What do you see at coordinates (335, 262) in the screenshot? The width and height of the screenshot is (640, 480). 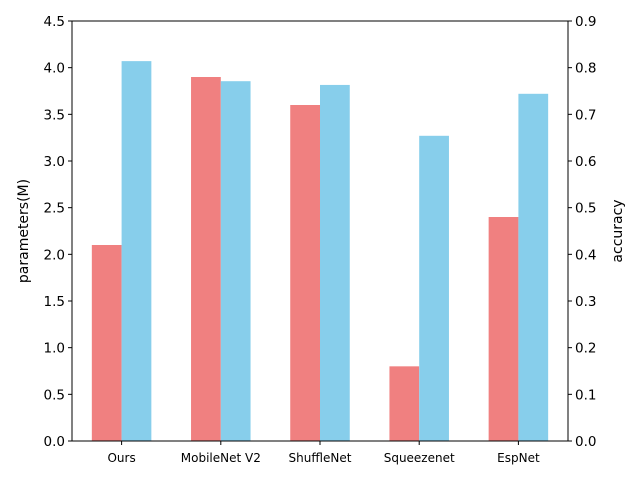 I see `bar-series-2-shufflenet` at bounding box center [335, 262].